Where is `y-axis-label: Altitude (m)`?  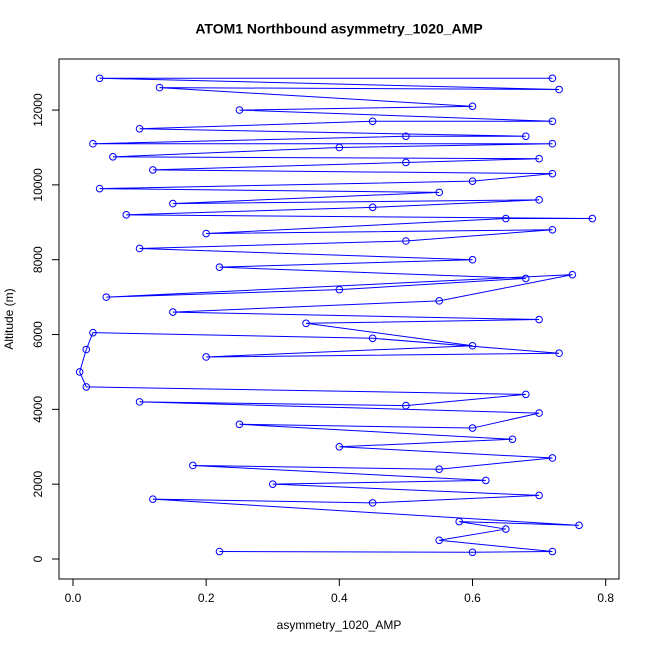 y-axis-label: Altitude (m) is located at coordinates (9, 318).